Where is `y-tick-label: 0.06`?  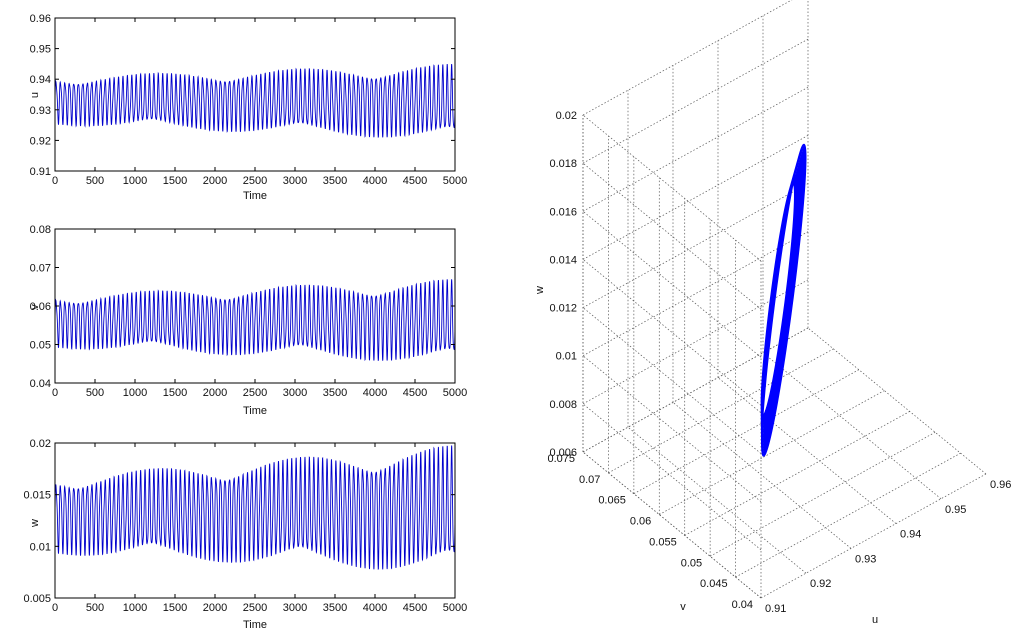 y-tick-label: 0.06 is located at coordinates (640, 522).